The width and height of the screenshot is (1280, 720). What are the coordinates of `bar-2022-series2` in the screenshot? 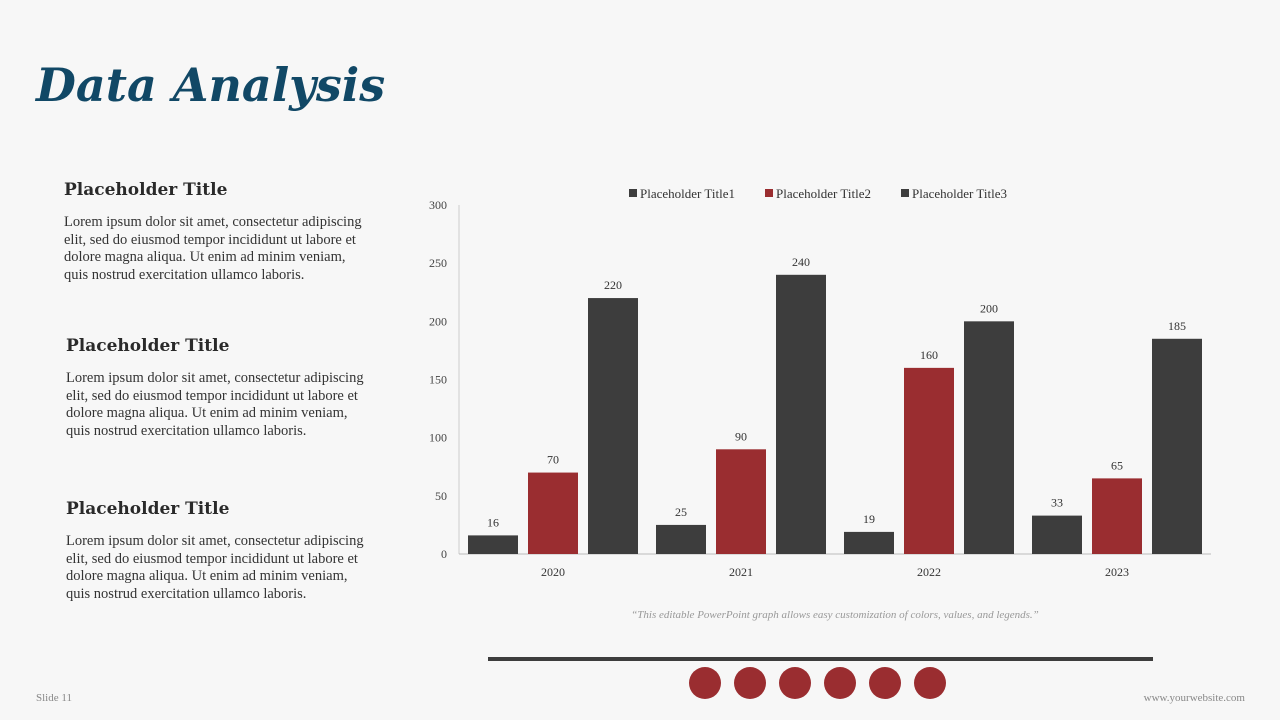 It's located at (929, 460).